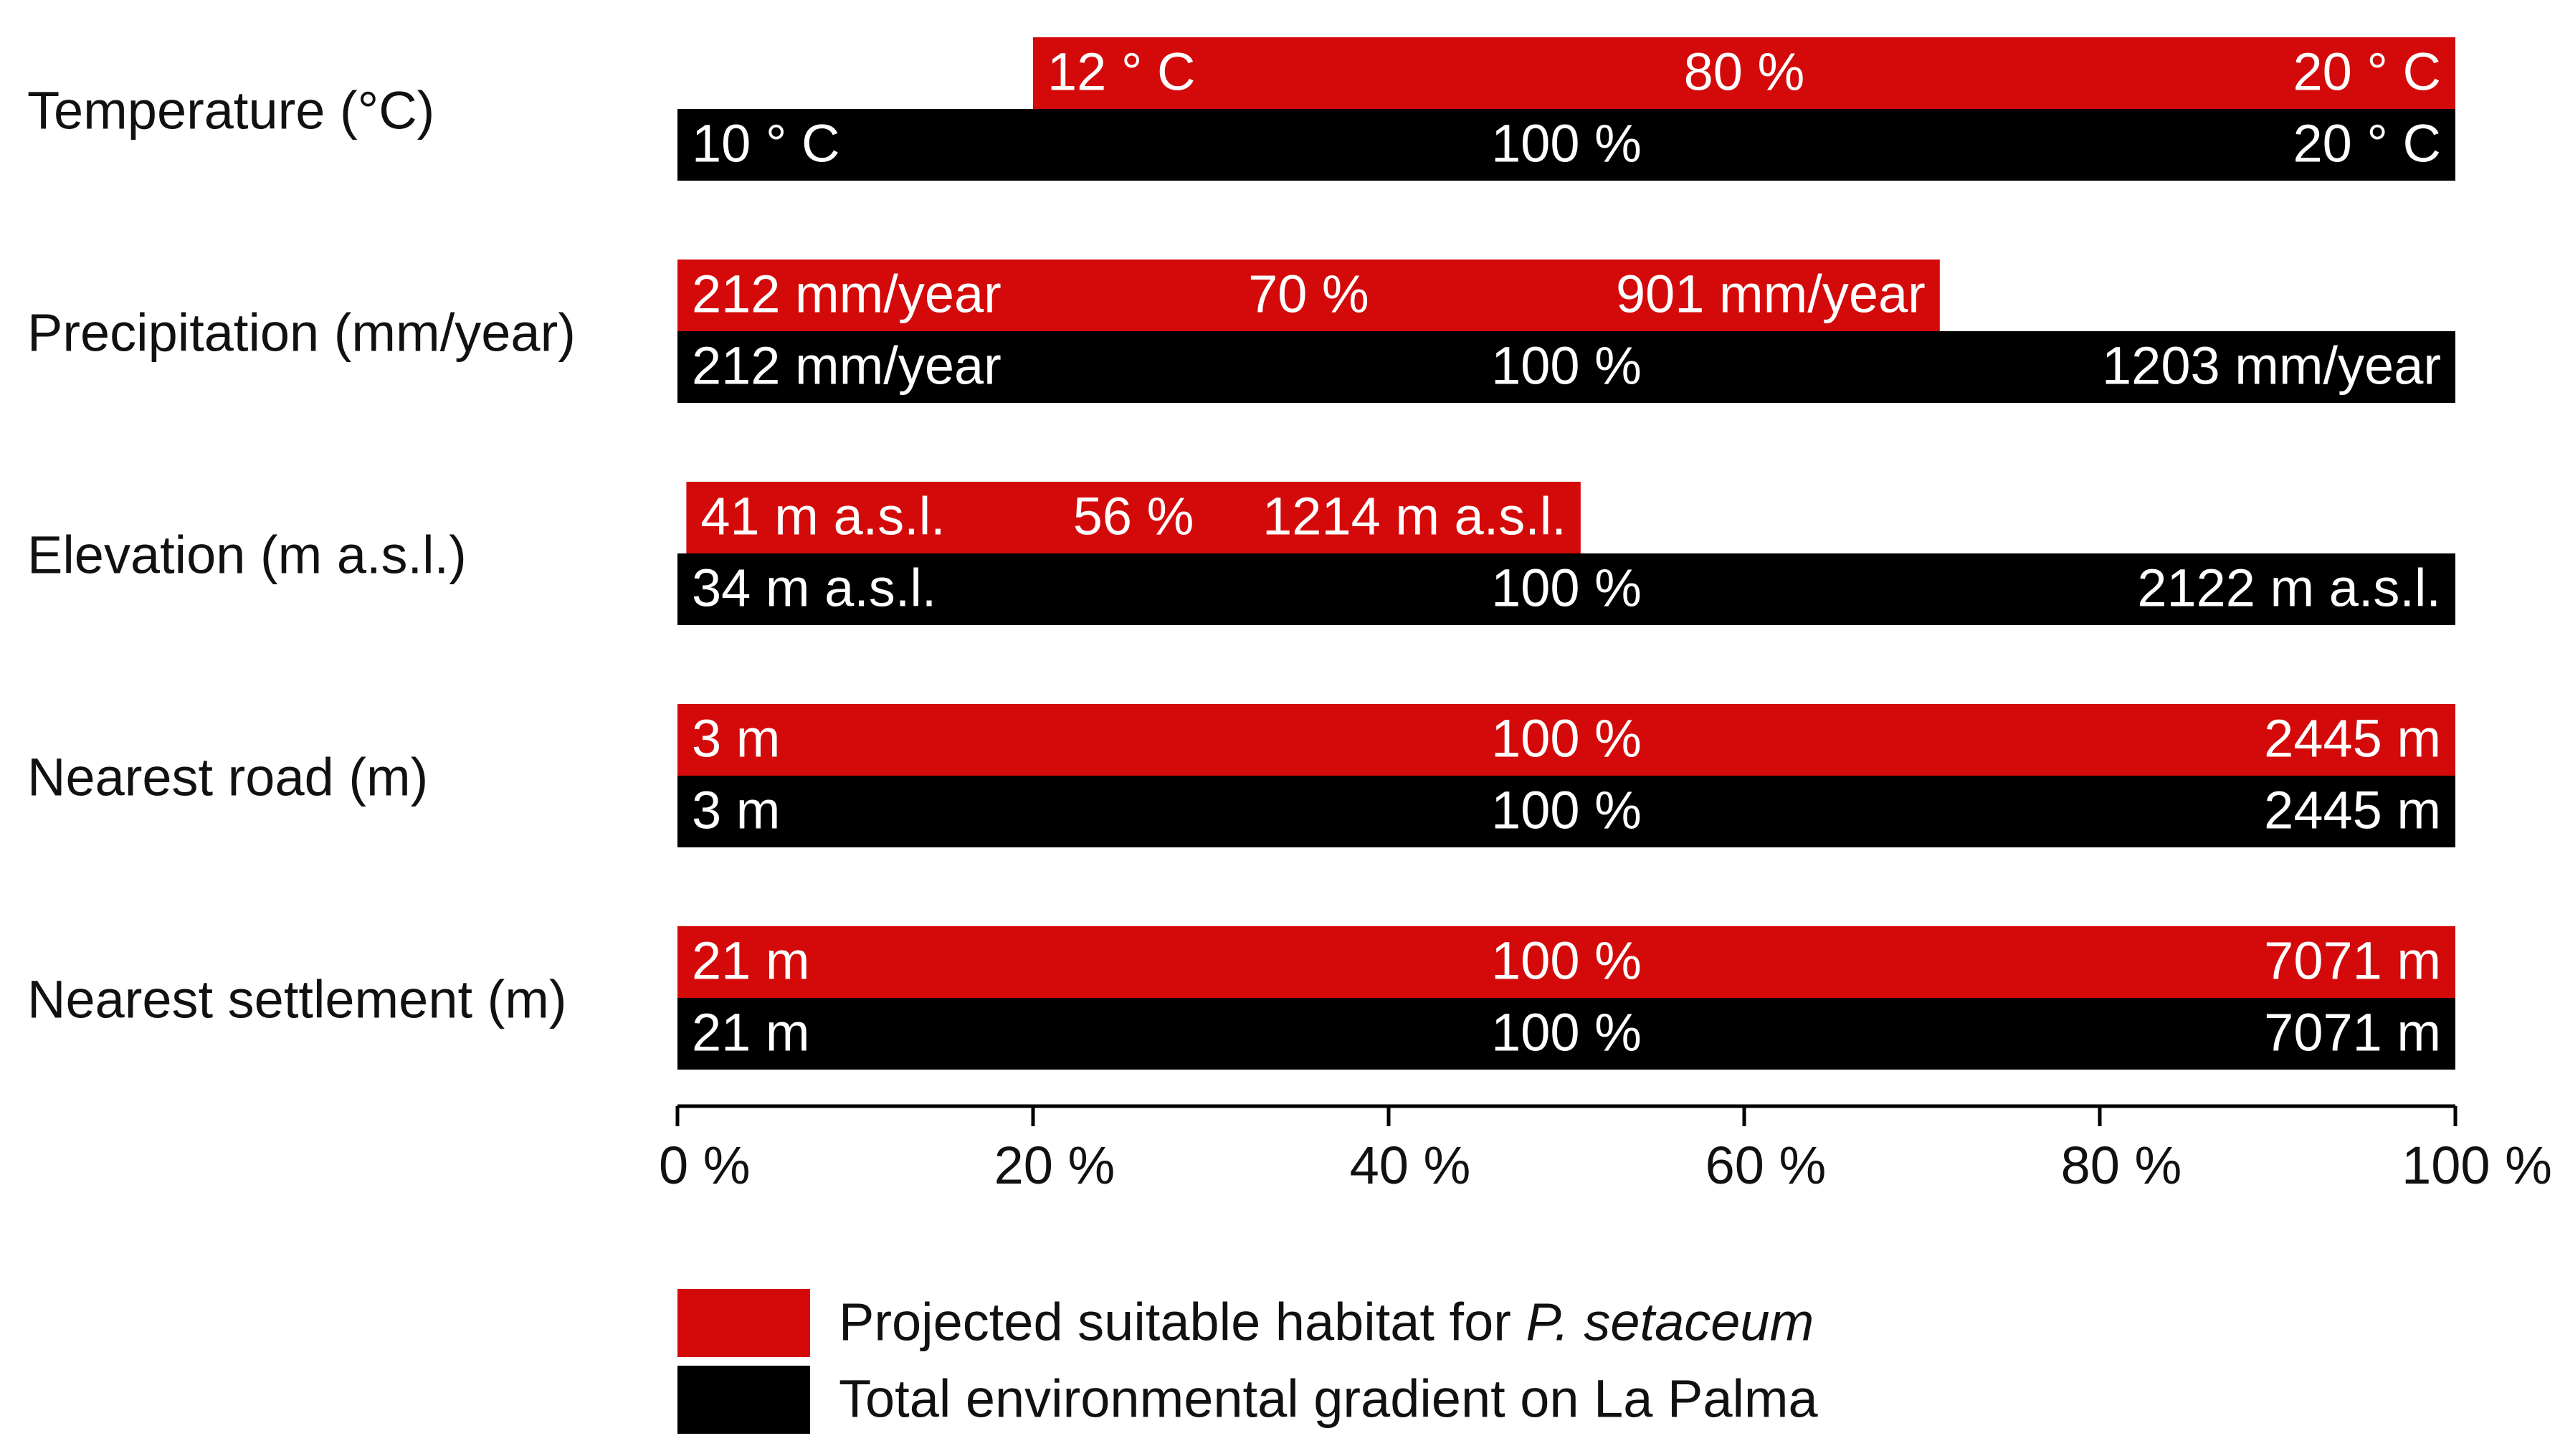 Image resolution: width=2555 pixels, height=1456 pixels. Describe the element at coordinates (2352, 739) in the screenshot. I see `suitable-max-label: 2445 m` at that location.